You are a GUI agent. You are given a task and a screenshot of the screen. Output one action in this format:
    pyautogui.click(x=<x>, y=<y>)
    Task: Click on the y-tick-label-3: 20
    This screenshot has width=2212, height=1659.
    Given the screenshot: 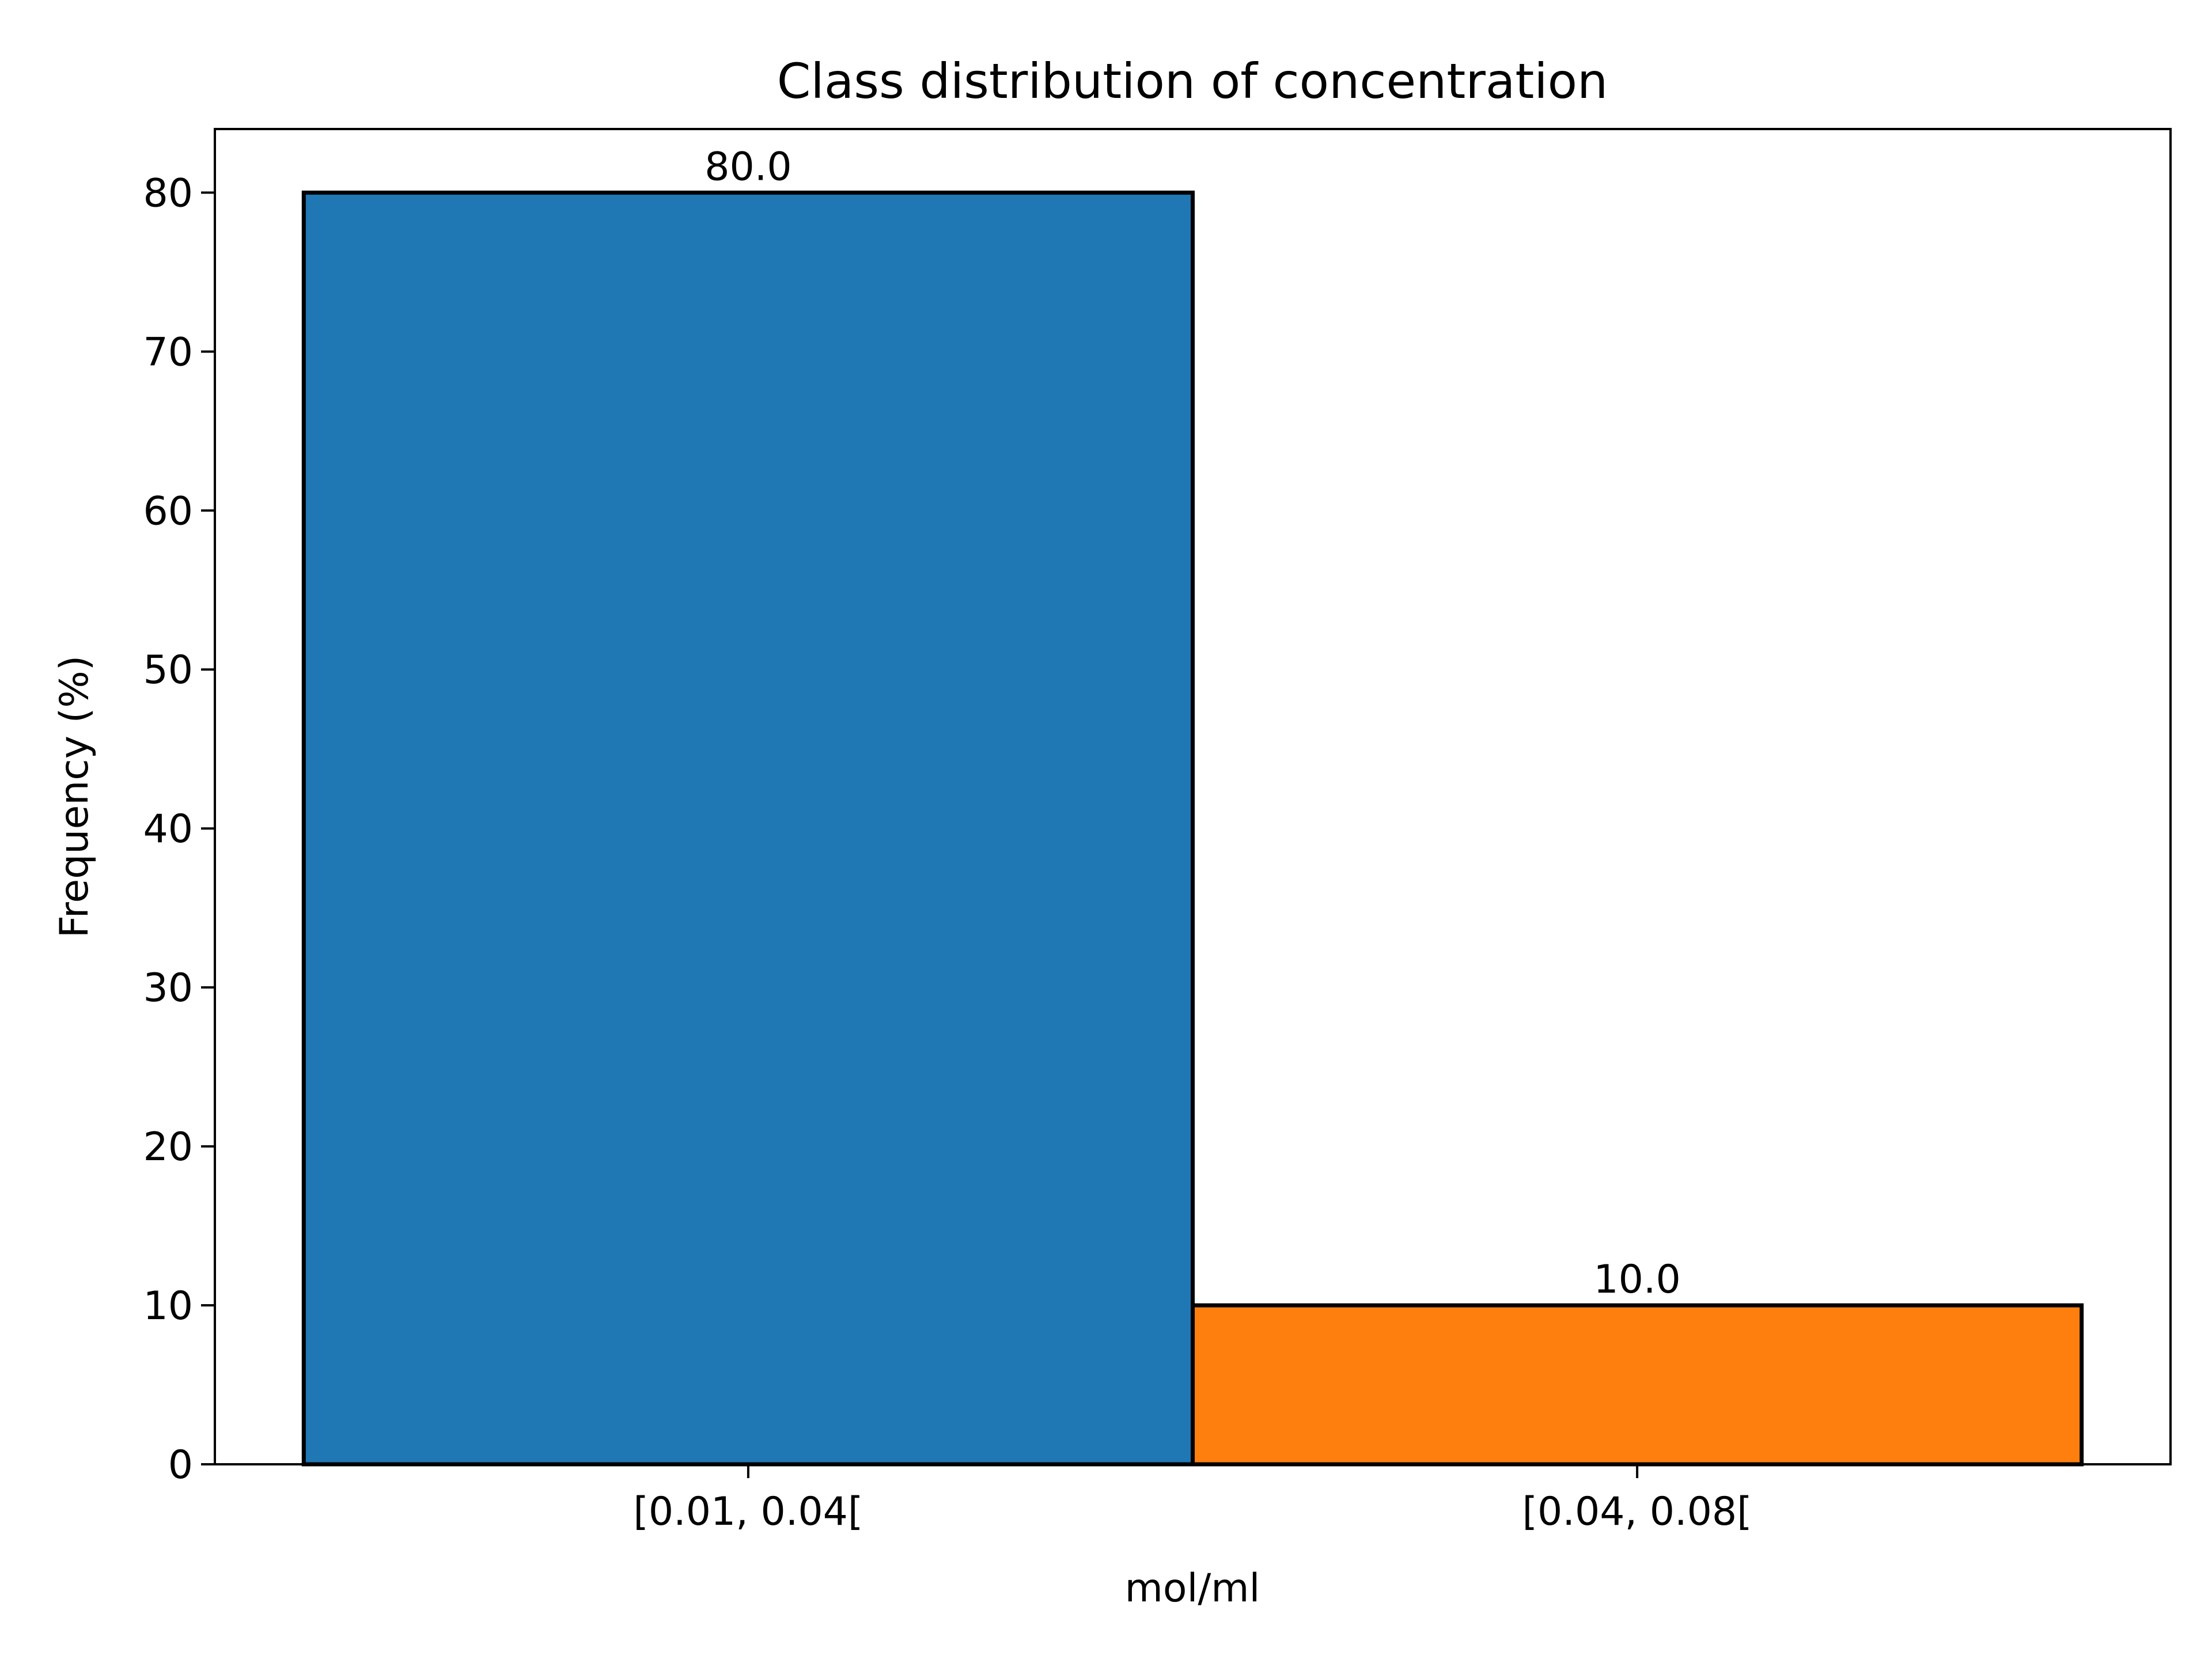 What is the action you would take?
    pyautogui.click(x=168, y=1147)
    